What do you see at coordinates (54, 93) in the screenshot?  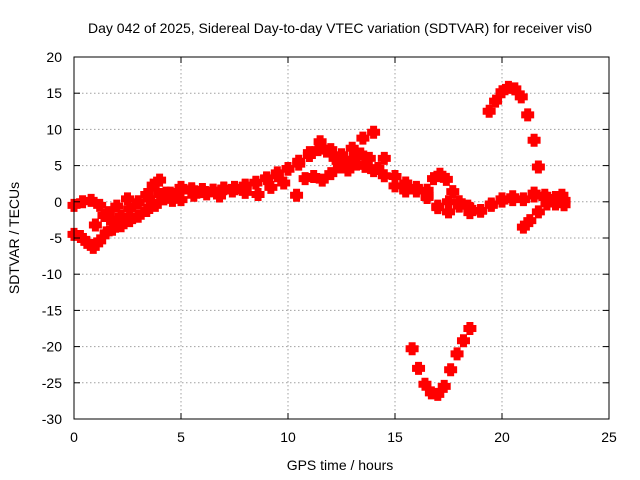 I see `y-tick-label: 15` at bounding box center [54, 93].